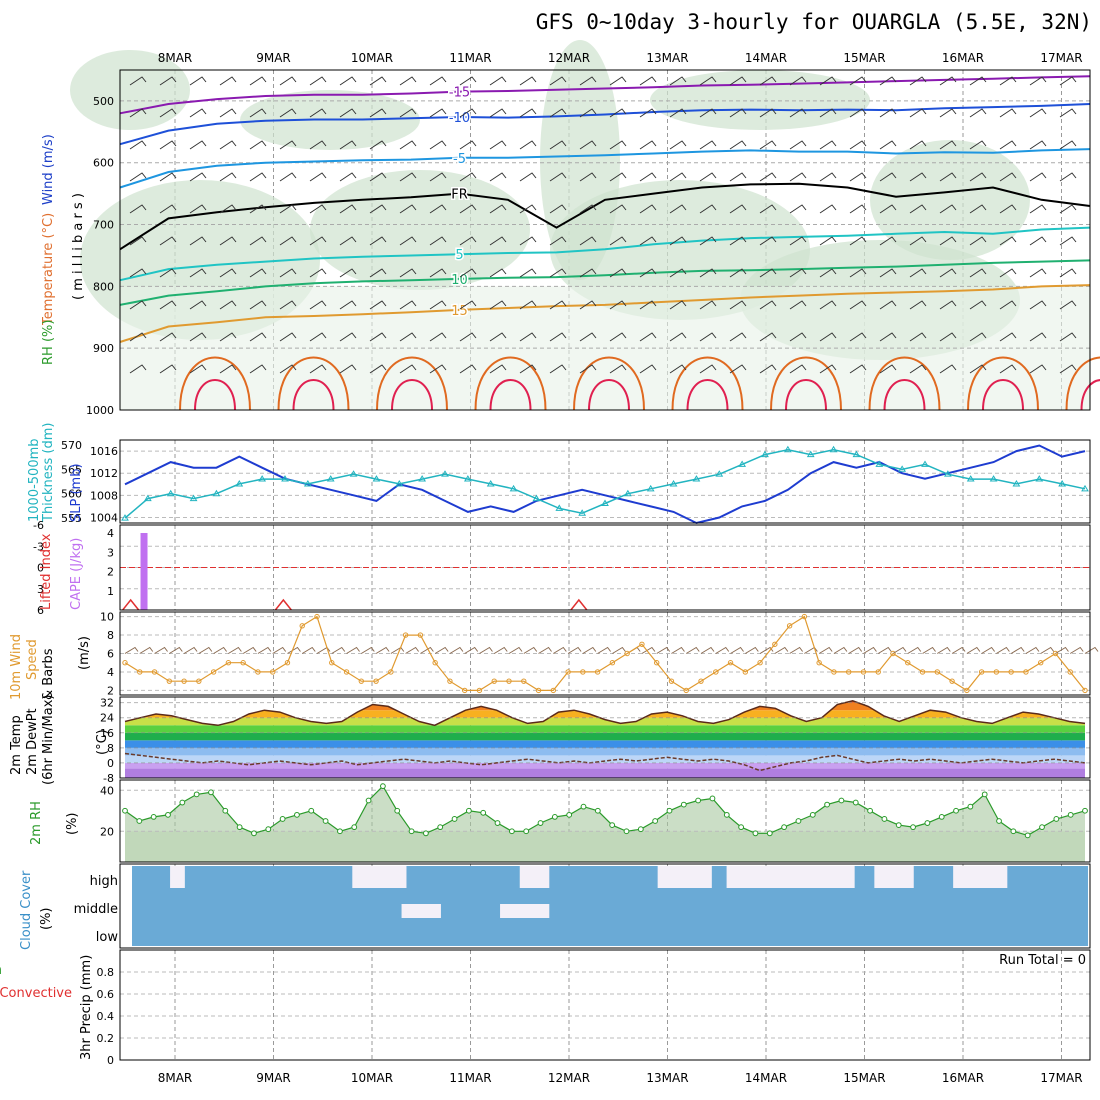 Image resolution: width=1100 pixels, height=1100 pixels. I want to click on wind-label-1: 10m Wind, so click(16, 667).